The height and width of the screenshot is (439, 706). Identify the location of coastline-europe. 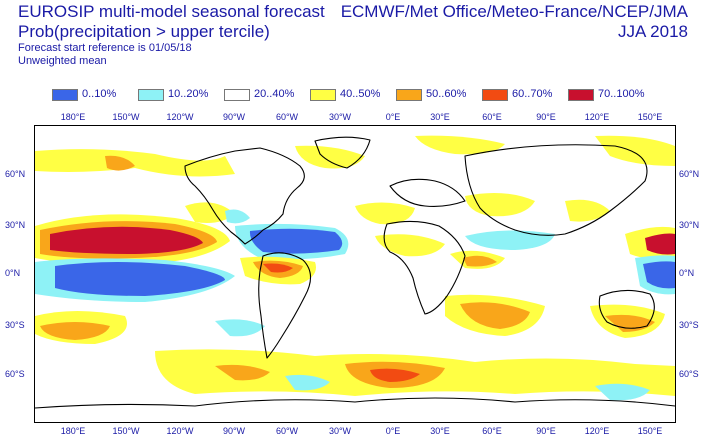
(427, 192).